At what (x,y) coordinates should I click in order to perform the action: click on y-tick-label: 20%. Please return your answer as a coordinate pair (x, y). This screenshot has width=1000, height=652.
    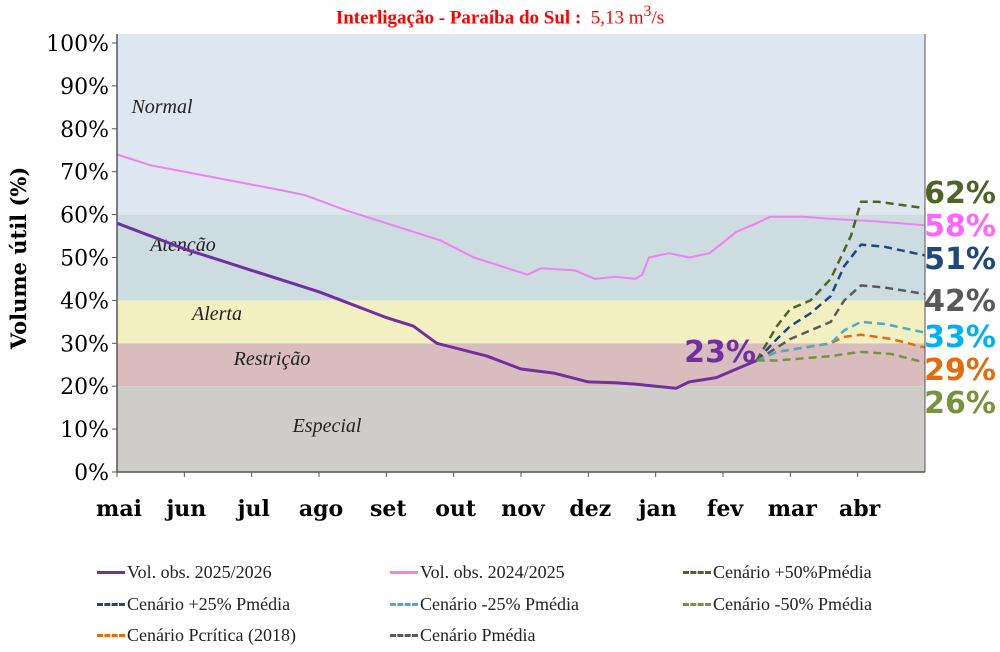
    Looking at the image, I should click on (84, 387).